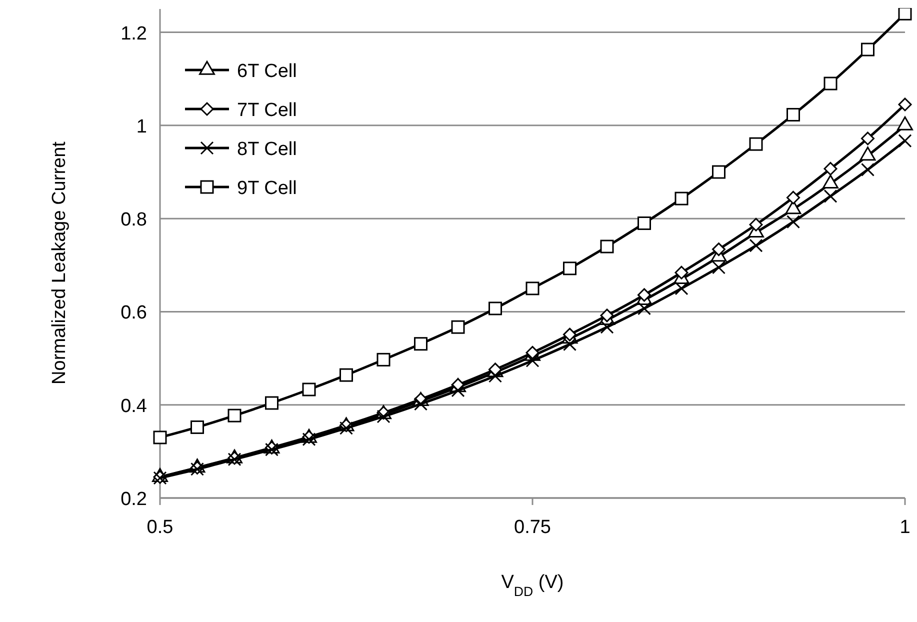 This screenshot has width=917, height=622. What do you see at coordinates (133, 499) in the screenshot?
I see `y-tick-label: 0.2` at bounding box center [133, 499].